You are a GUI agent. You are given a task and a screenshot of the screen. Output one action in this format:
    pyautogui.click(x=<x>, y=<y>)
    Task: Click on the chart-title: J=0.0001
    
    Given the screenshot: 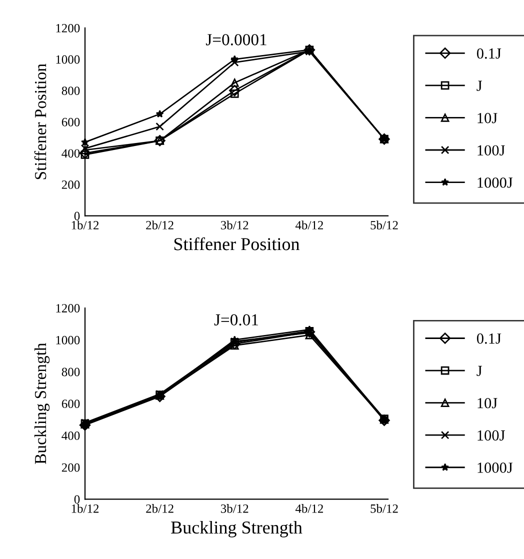 What is the action you would take?
    pyautogui.click(x=236, y=40)
    